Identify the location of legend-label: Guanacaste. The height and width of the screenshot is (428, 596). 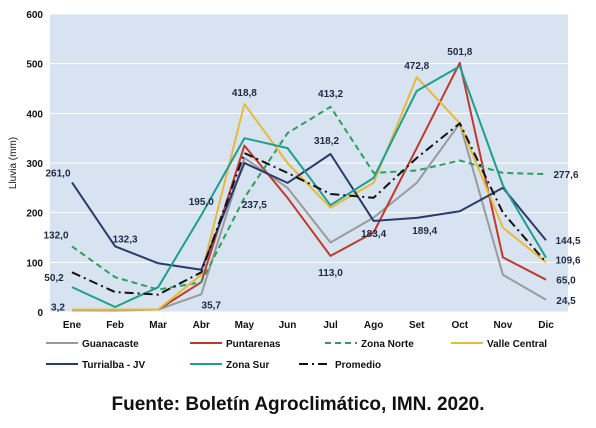
(110, 344).